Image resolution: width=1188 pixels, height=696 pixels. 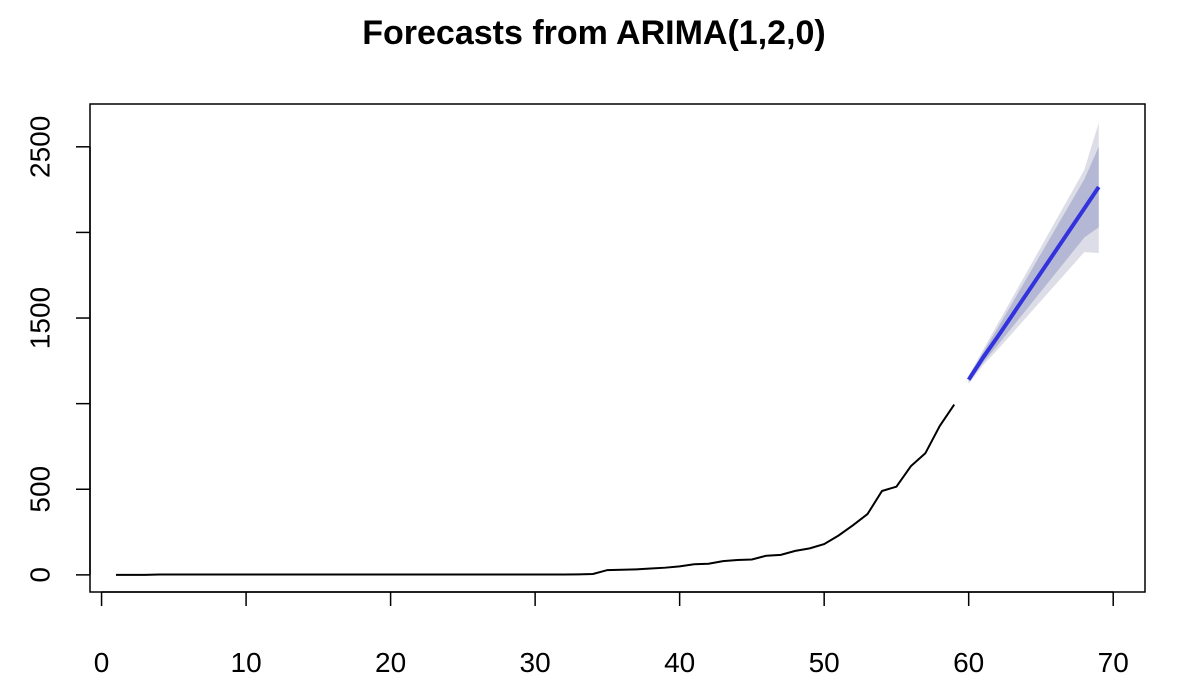 I want to click on x-tick-label: 50, so click(x=824, y=662).